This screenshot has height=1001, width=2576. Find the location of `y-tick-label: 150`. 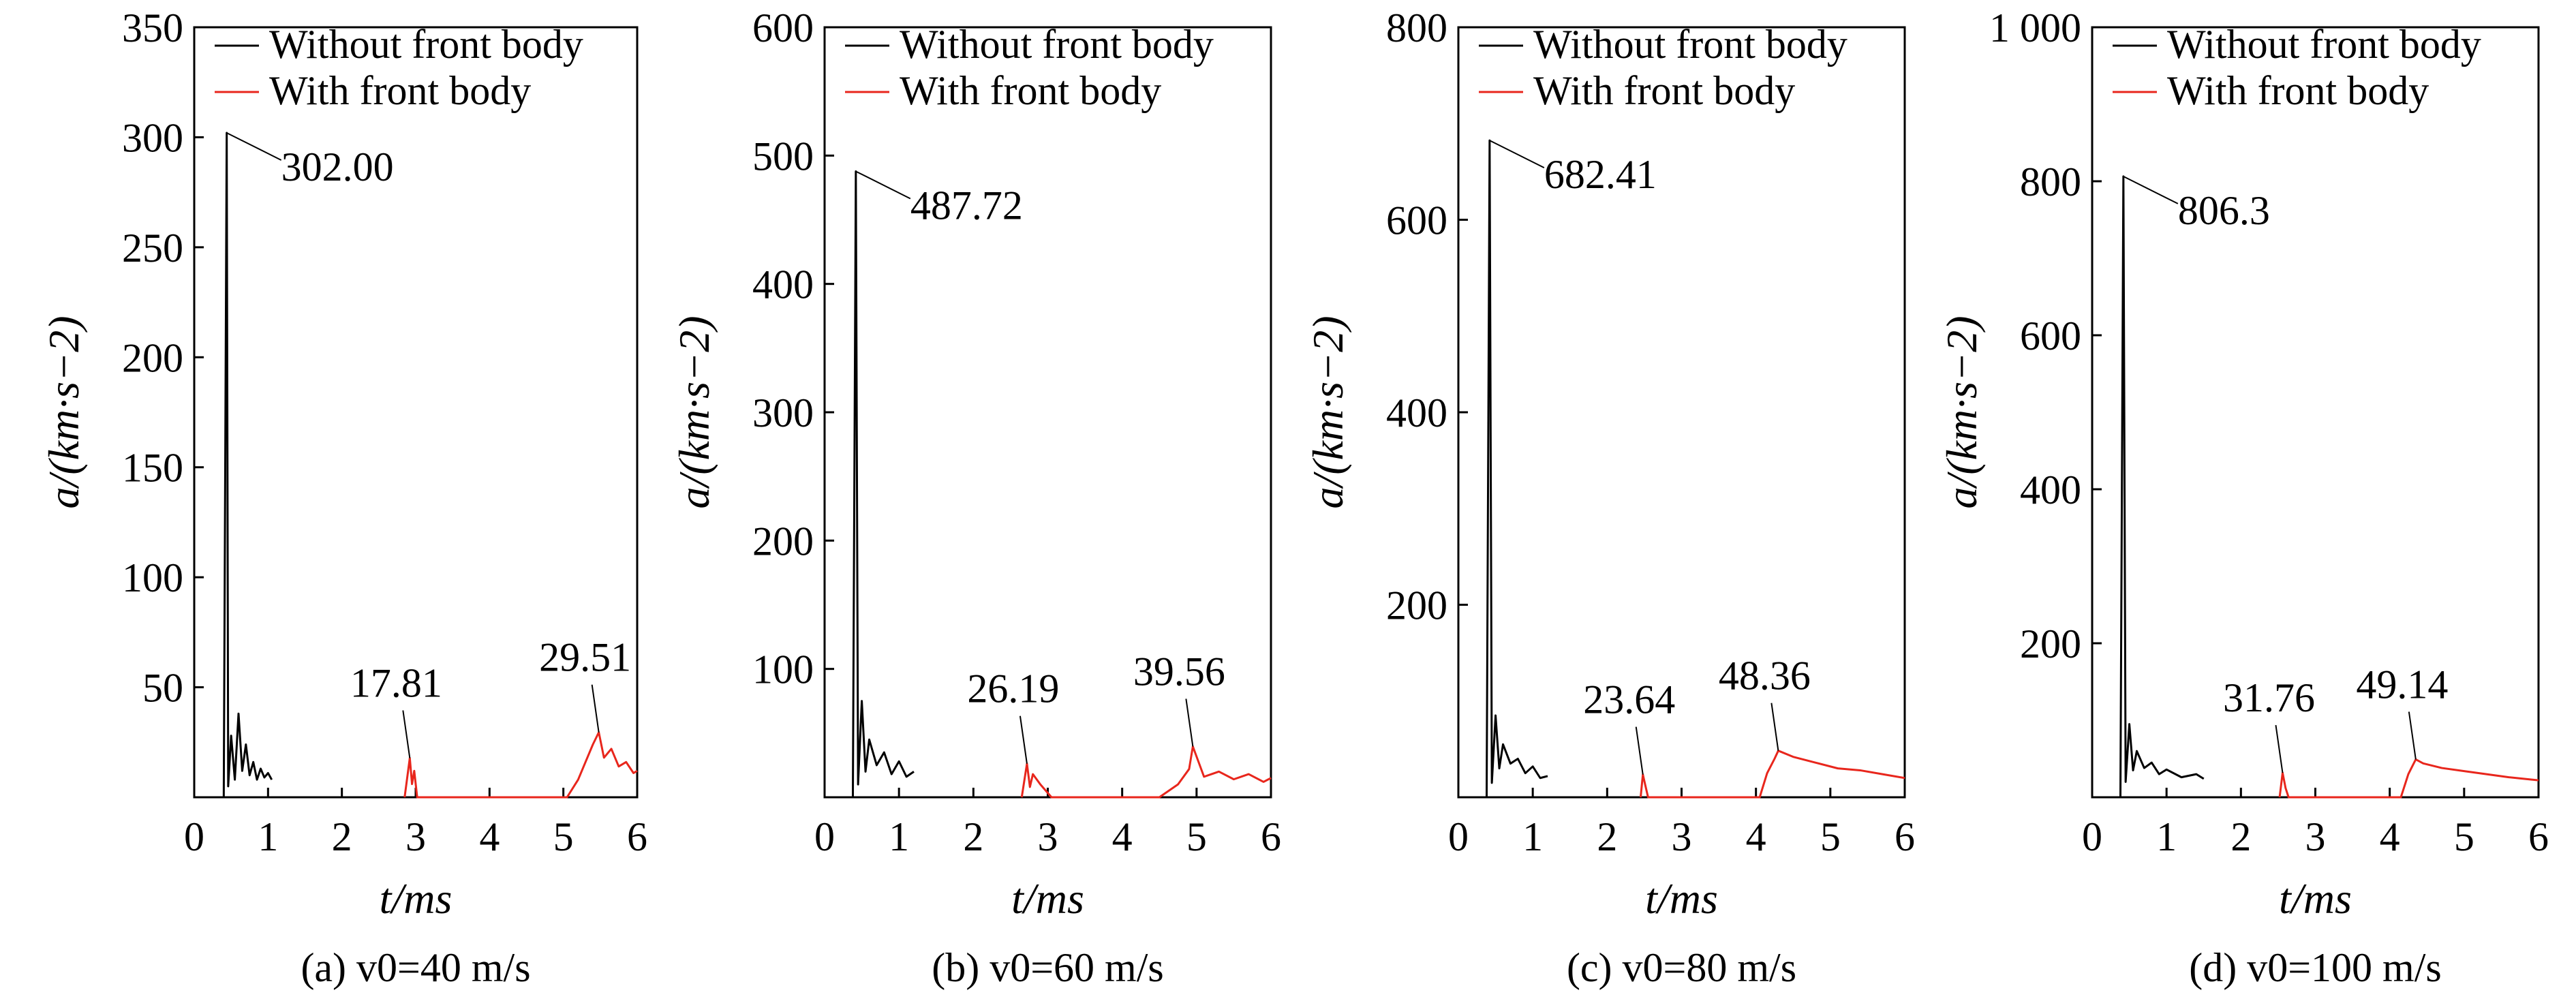

y-tick-label: 150 is located at coordinates (152, 468).